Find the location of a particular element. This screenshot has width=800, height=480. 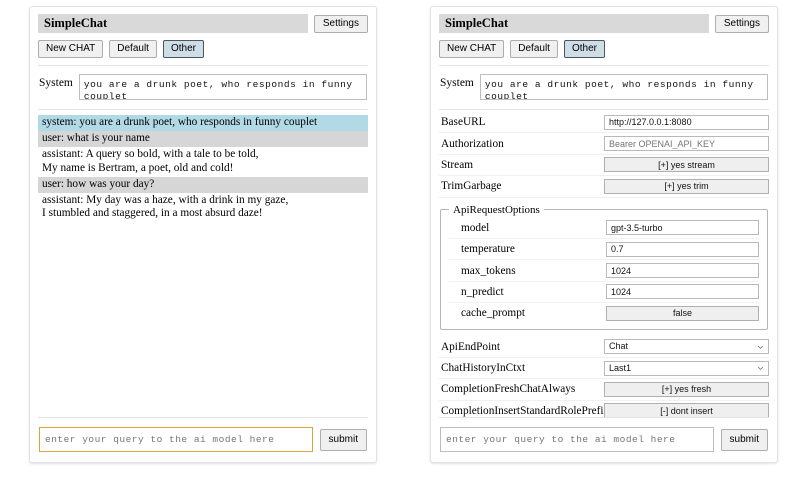

settings-label-temperature: temperature is located at coordinates (488, 249).